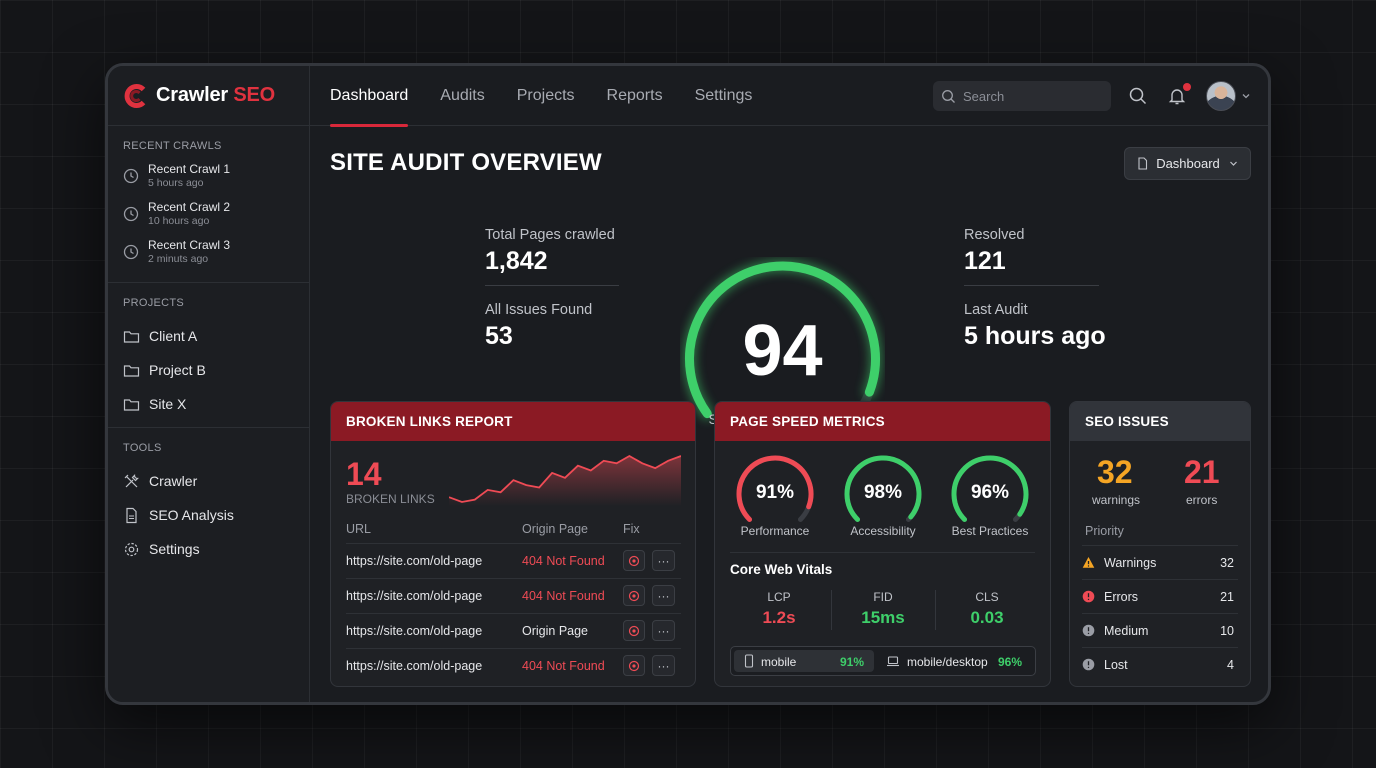 The width and height of the screenshot is (1376, 768). What do you see at coordinates (1160, 630) in the screenshot?
I see `list-item: Medium 10` at bounding box center [1160, 630].